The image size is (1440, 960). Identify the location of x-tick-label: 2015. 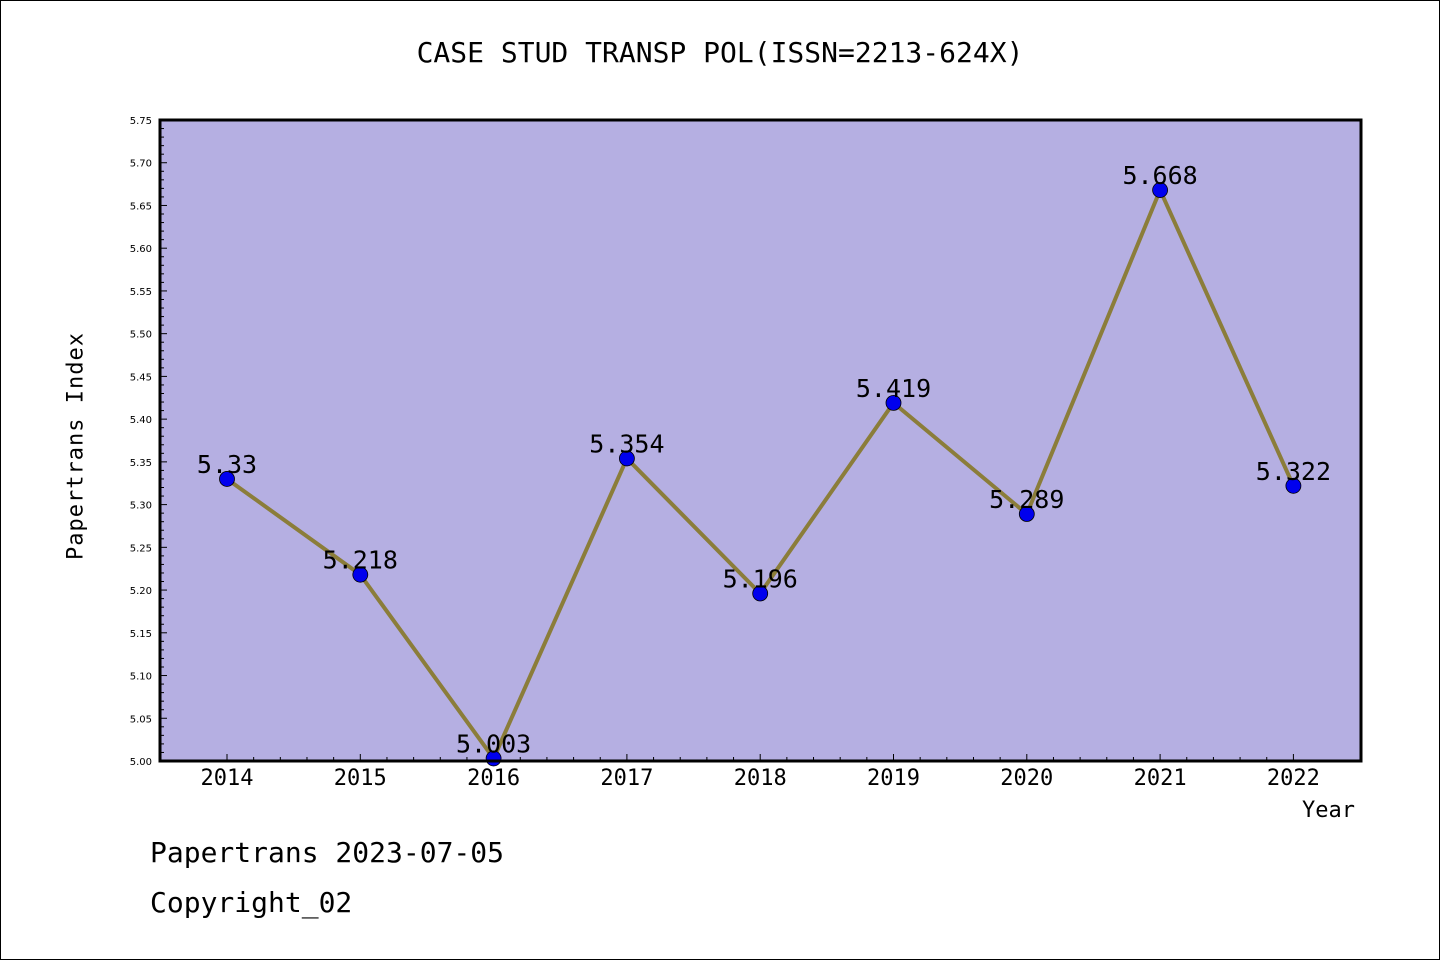
(360, 778).